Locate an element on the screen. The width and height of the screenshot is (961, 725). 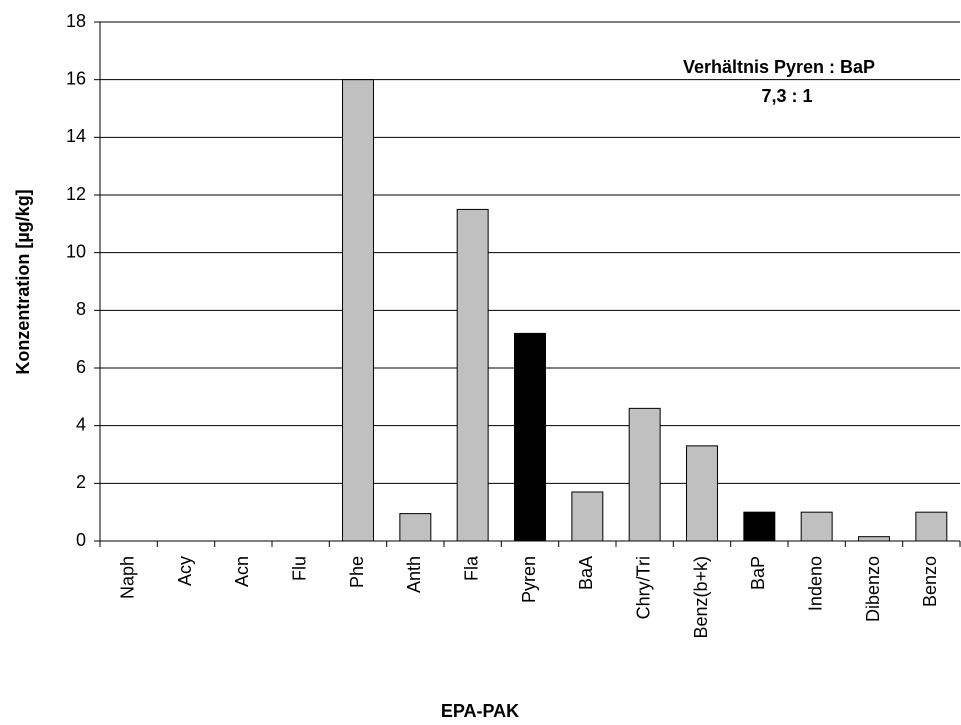
annotation: 7,3 : 1 is located at coordinates (786, 96).